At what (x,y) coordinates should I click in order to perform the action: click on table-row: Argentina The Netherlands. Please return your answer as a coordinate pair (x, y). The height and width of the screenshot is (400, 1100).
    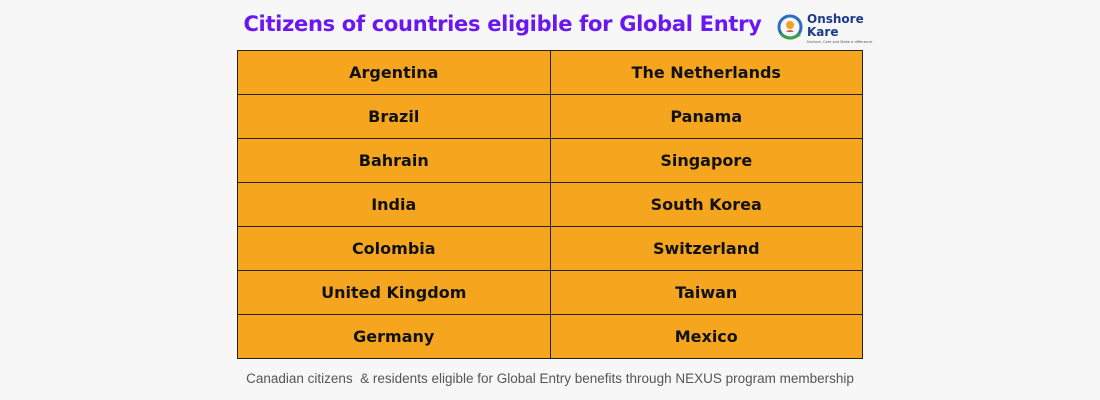
    Looking at the image, I should click on (550, 72).